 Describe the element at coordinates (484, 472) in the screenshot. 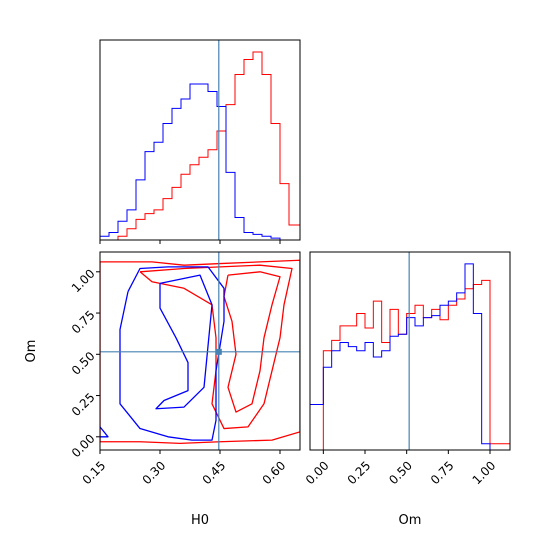

I see `x-tick-label: 1.00` at that location.